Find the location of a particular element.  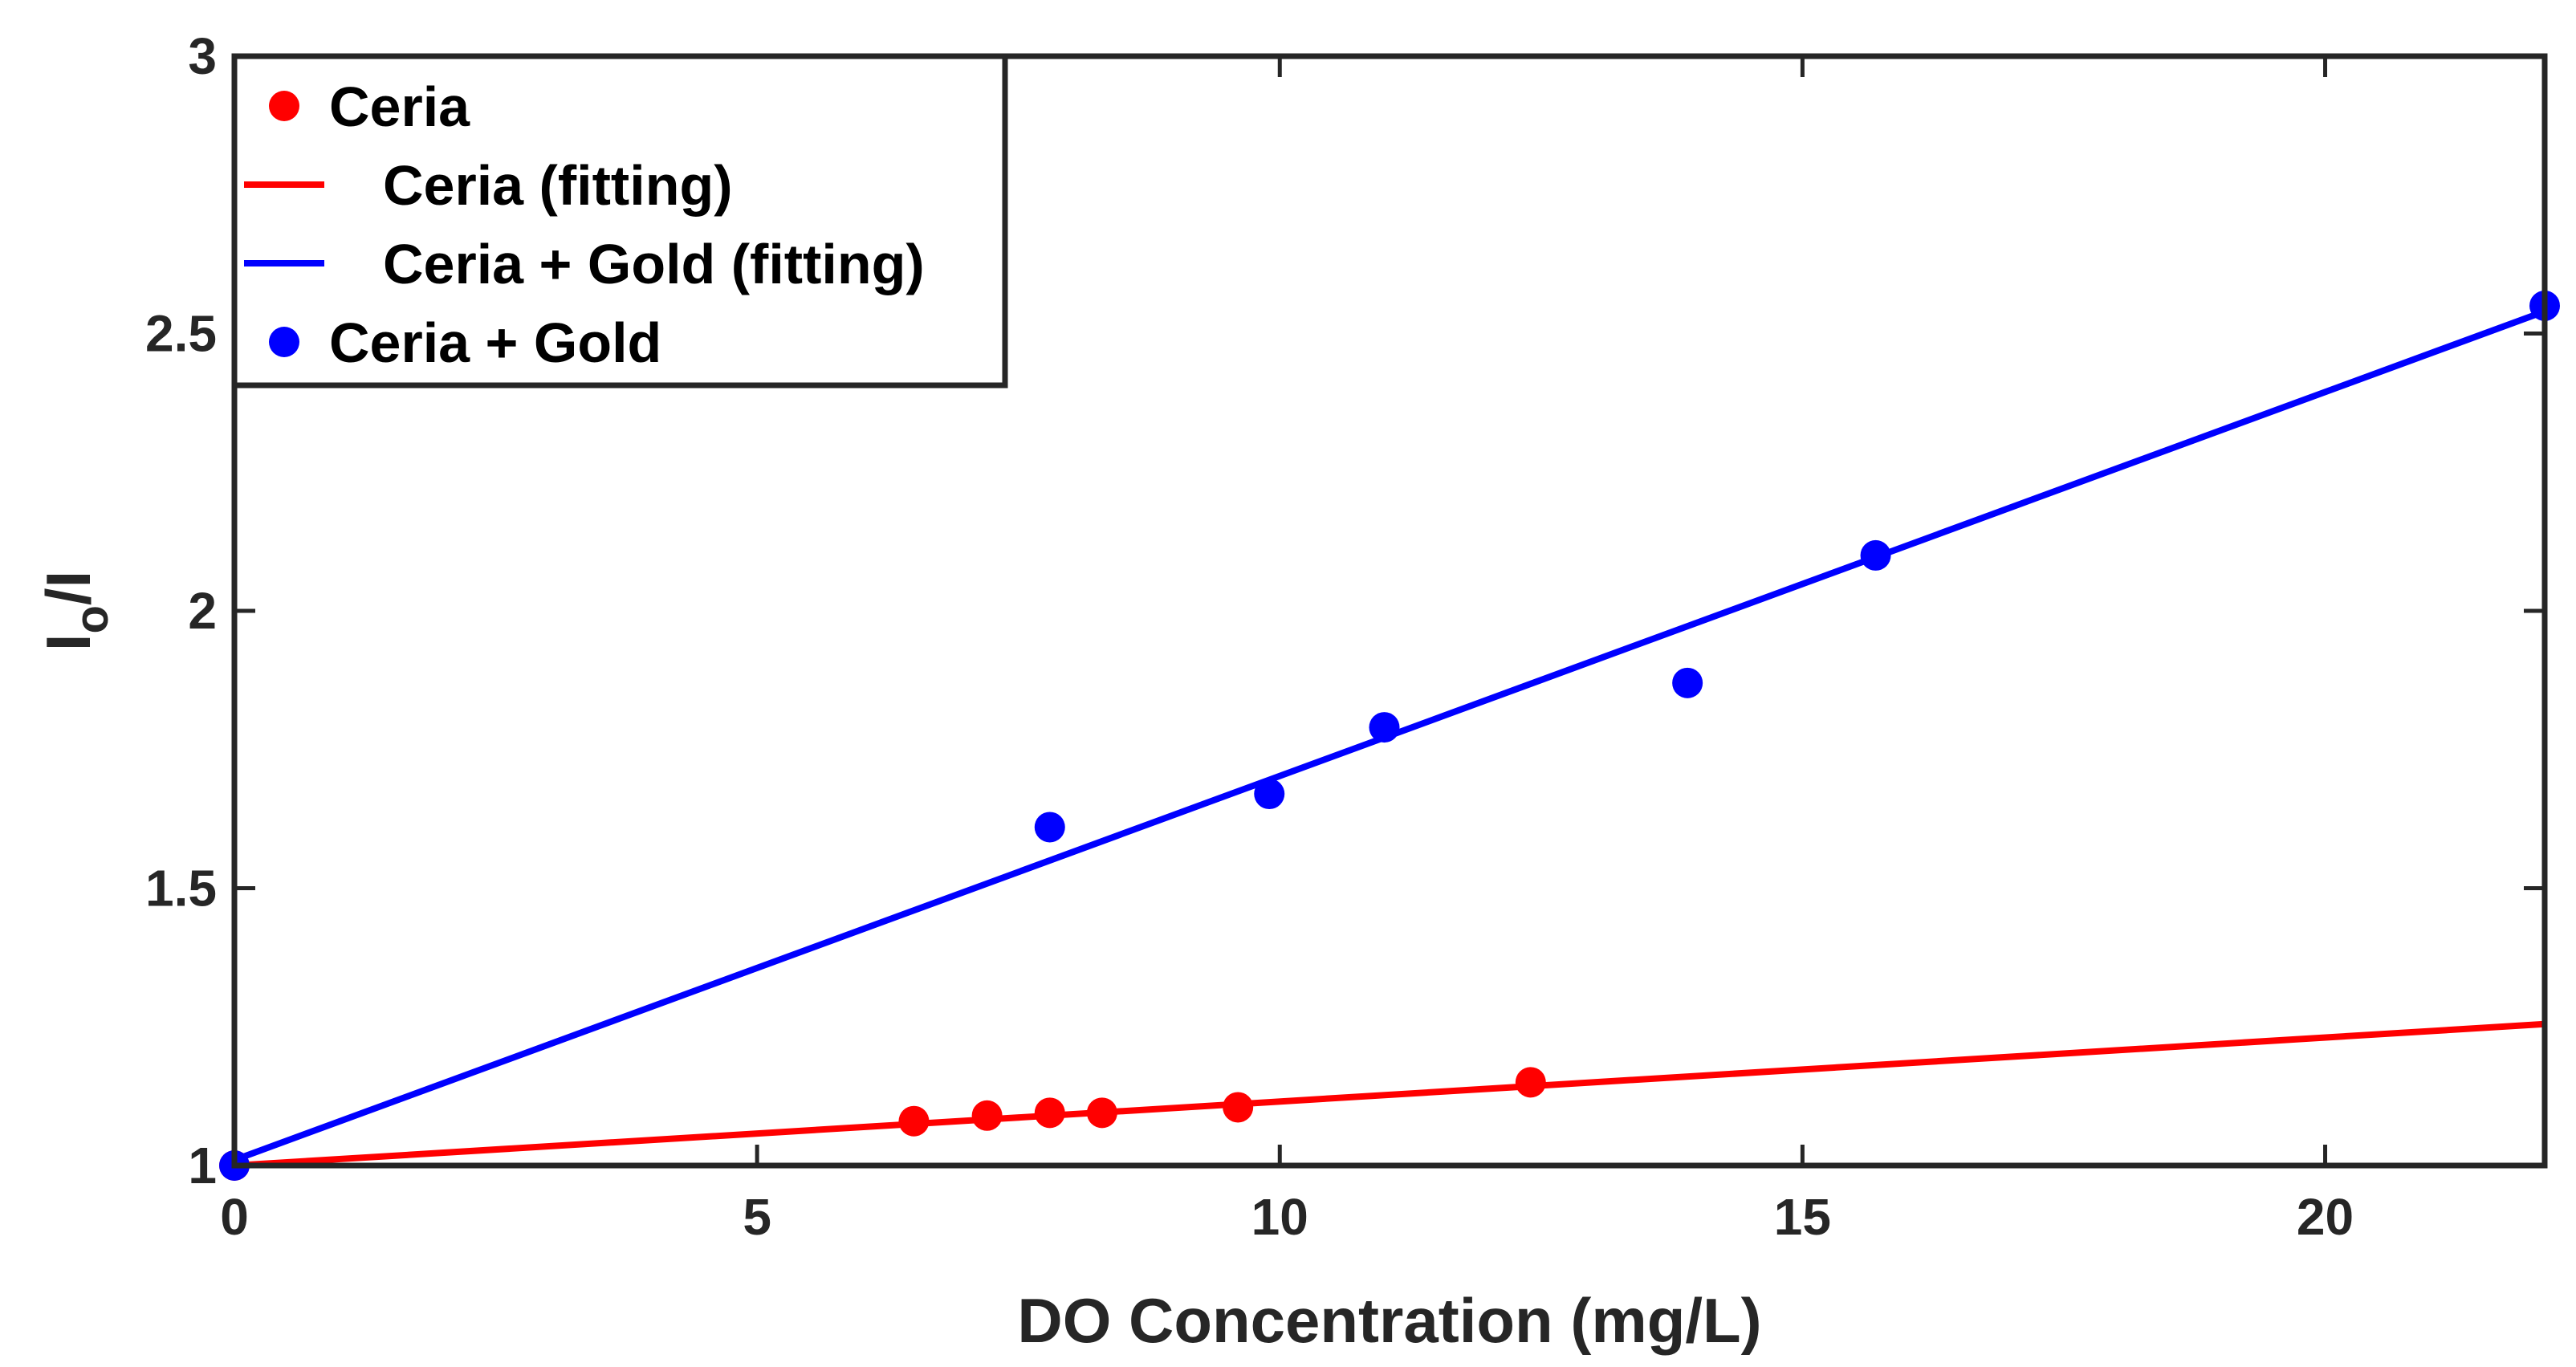

legend-label: Ceria + Gold is located at coordinates (495, 342).